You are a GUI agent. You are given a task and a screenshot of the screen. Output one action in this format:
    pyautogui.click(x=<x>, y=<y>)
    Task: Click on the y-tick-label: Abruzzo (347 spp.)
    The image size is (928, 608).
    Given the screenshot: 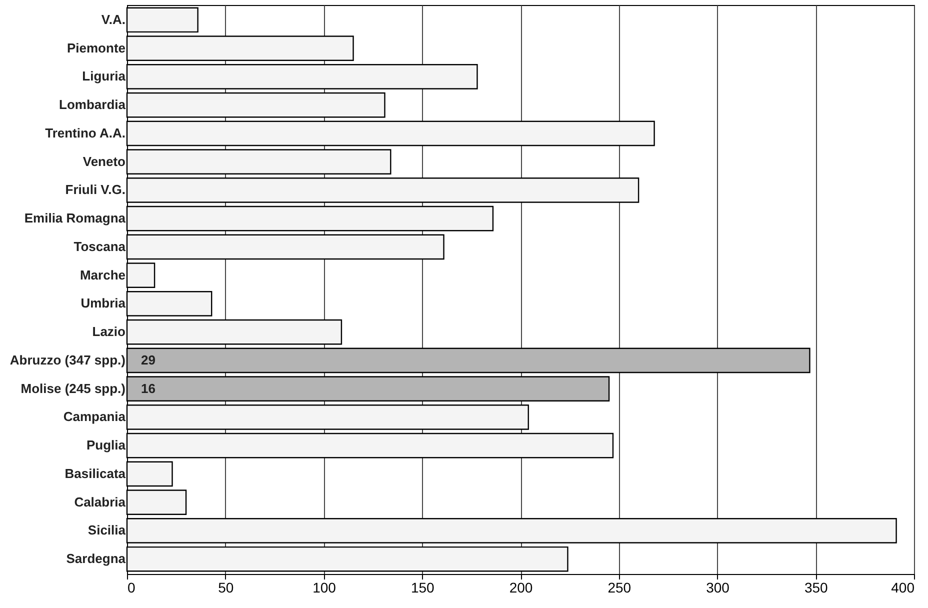 What is the action you would take?
    pyautogui.click(x=68, y=360)
    